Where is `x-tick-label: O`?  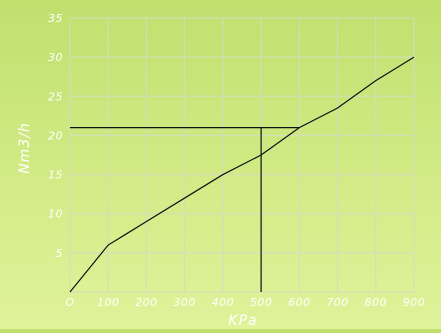 x-tick-label: O is located at coordinates (69, 302).